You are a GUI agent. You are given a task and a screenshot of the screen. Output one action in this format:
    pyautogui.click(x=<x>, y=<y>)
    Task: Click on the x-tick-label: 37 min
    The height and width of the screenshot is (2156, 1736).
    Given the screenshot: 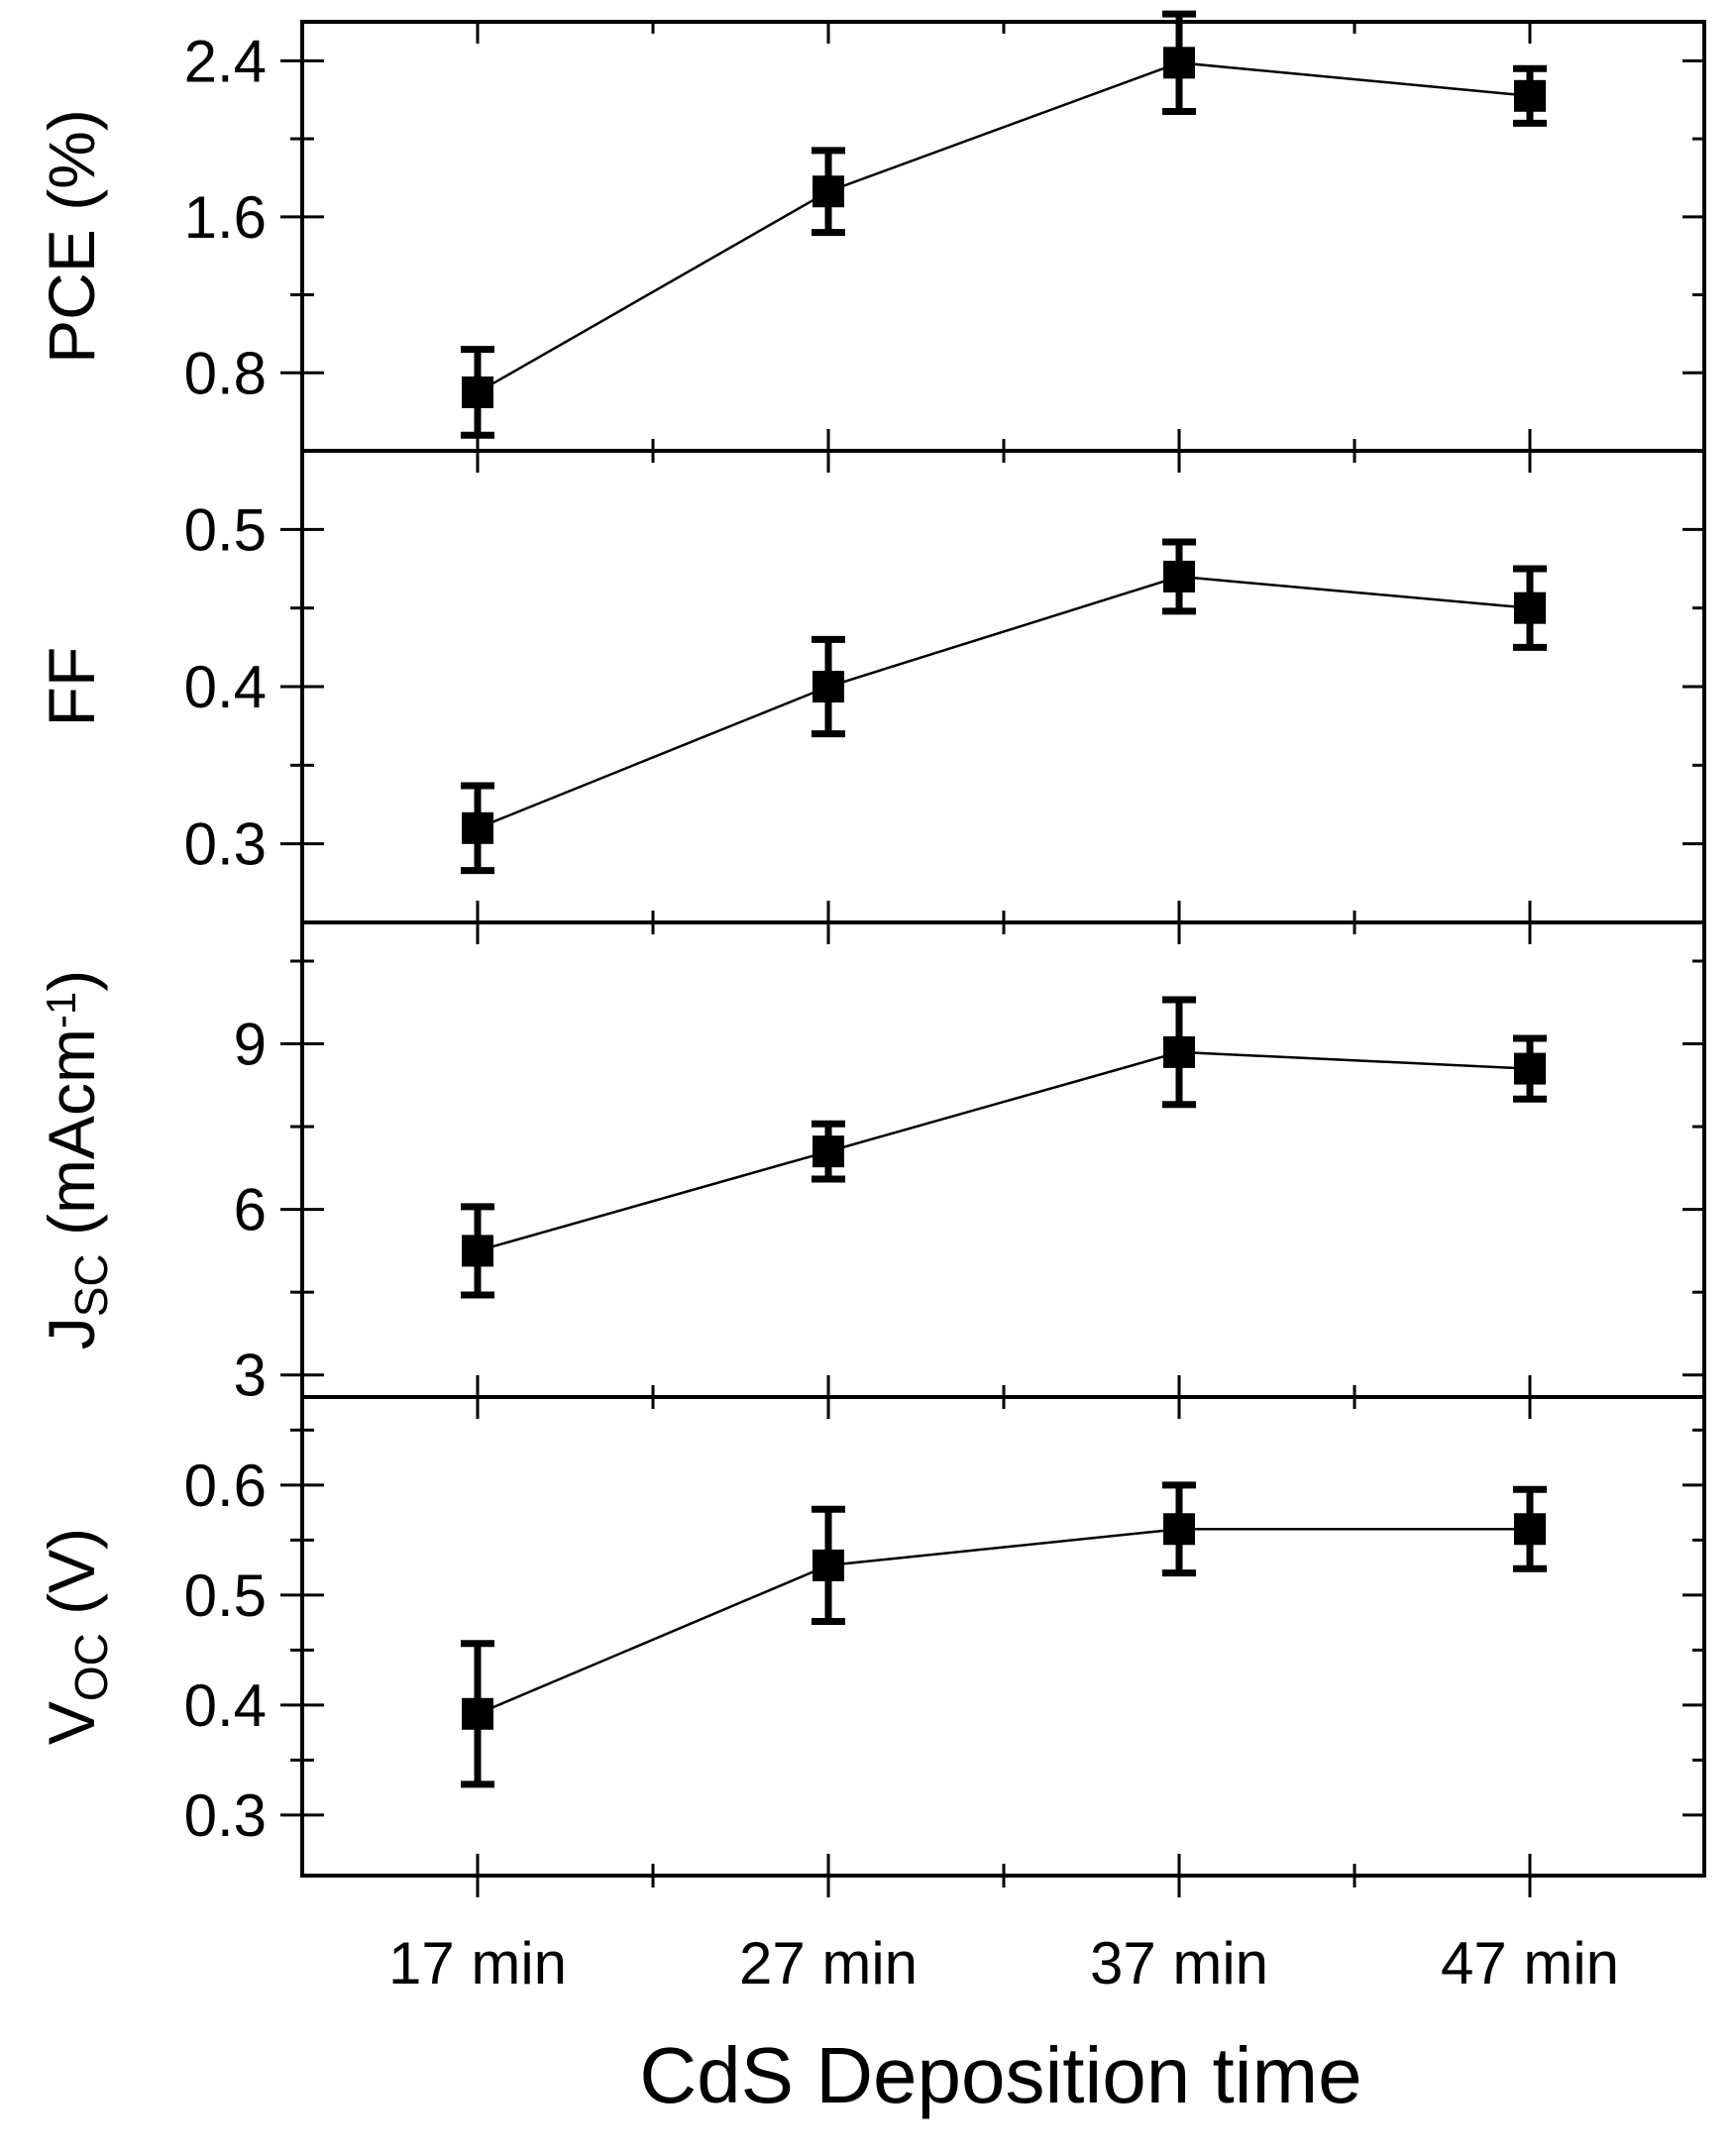 What is the action you would take?
    pyautogui.click(x=1179, y=1963)
    